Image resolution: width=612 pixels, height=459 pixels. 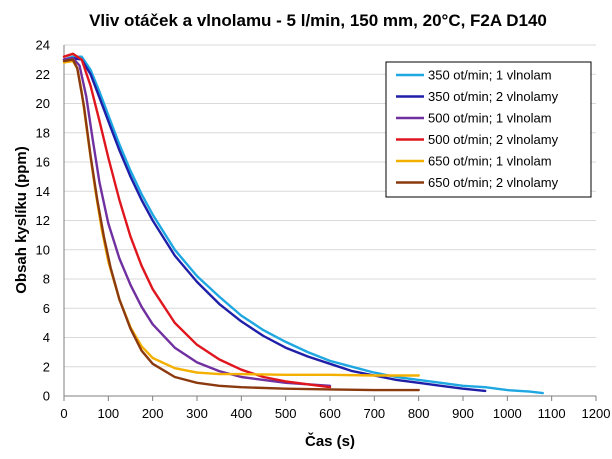 What do you see at coordinates (286, 413) in the screenshot?
I see `x-tick-label: 500` at bounding box center [286, 413].